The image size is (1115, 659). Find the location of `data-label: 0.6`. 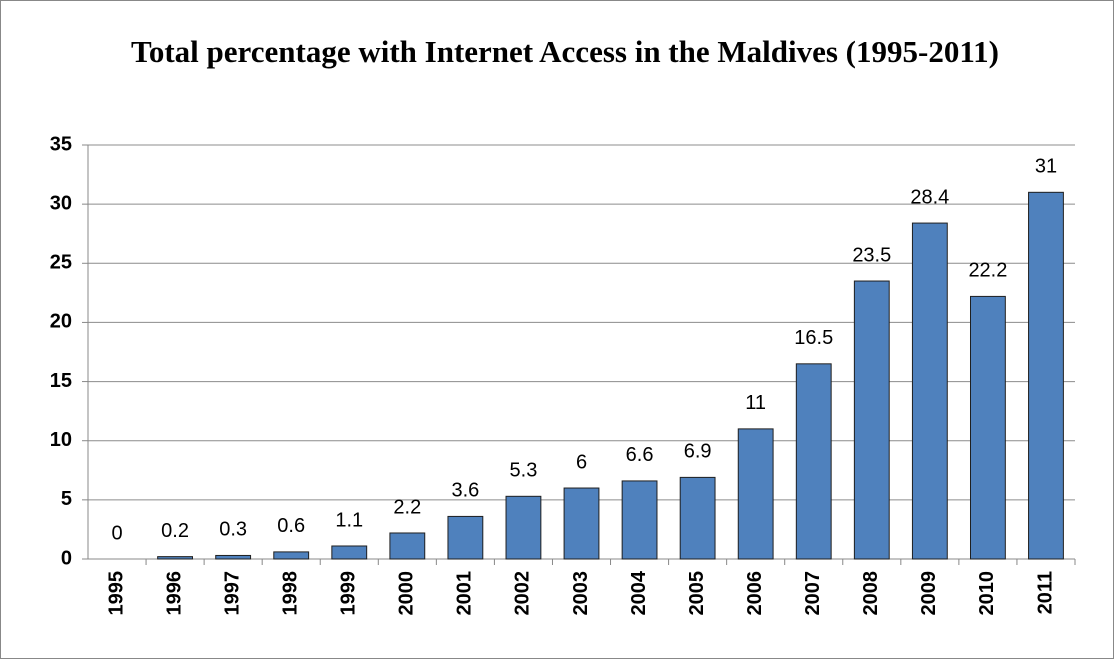

data-label: 0.6 is located at coordinates (291, 526).